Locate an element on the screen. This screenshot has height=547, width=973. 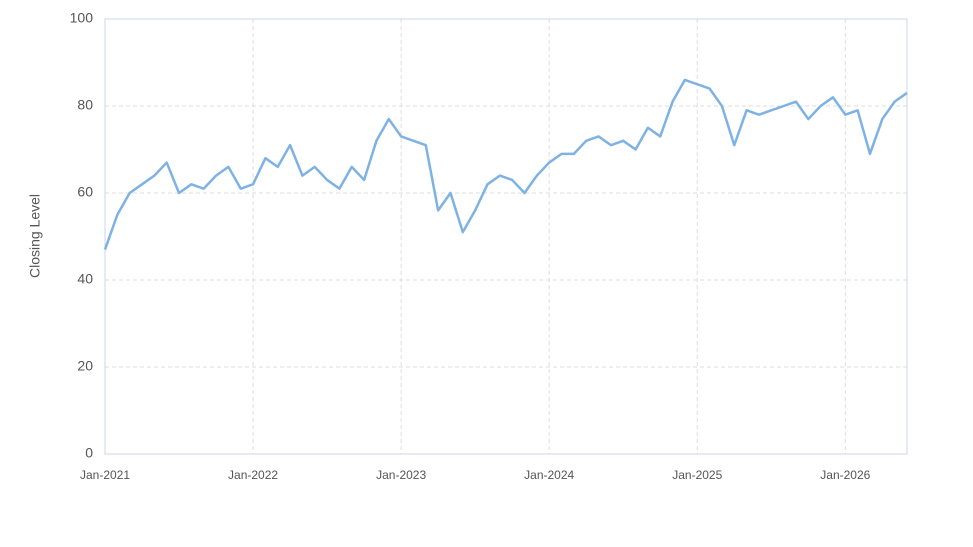
x-tick-label: Jan-2023 is located at coordinates (401, 475).